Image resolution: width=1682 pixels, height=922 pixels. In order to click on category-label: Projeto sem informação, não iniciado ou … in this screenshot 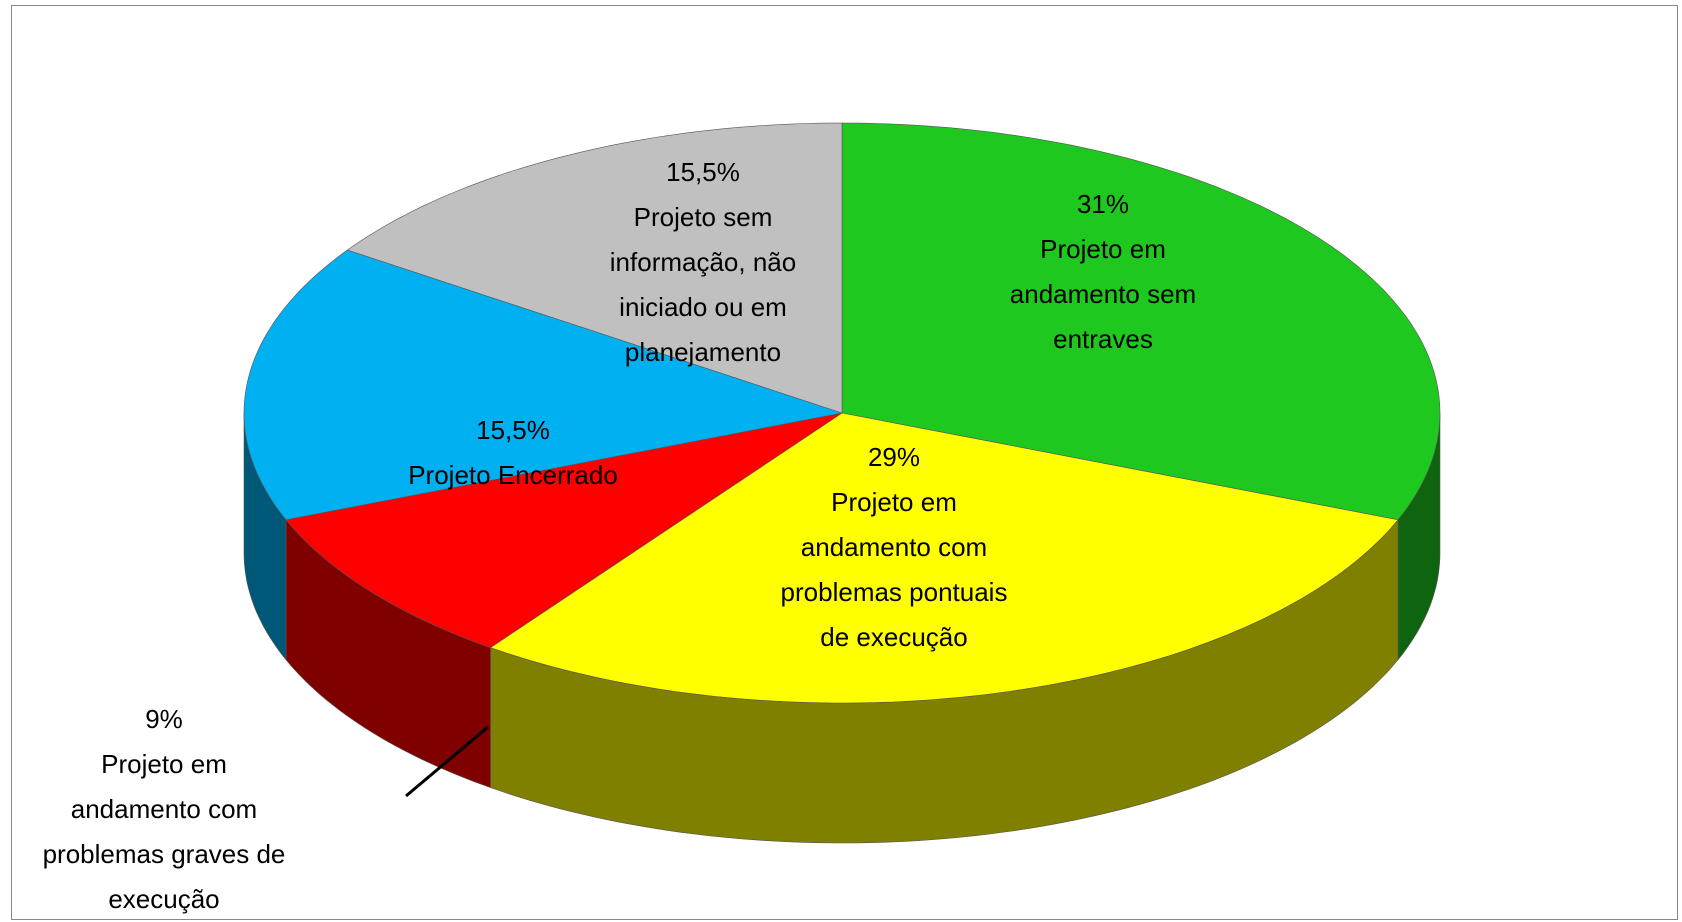, I will do `click(703, 284)`.